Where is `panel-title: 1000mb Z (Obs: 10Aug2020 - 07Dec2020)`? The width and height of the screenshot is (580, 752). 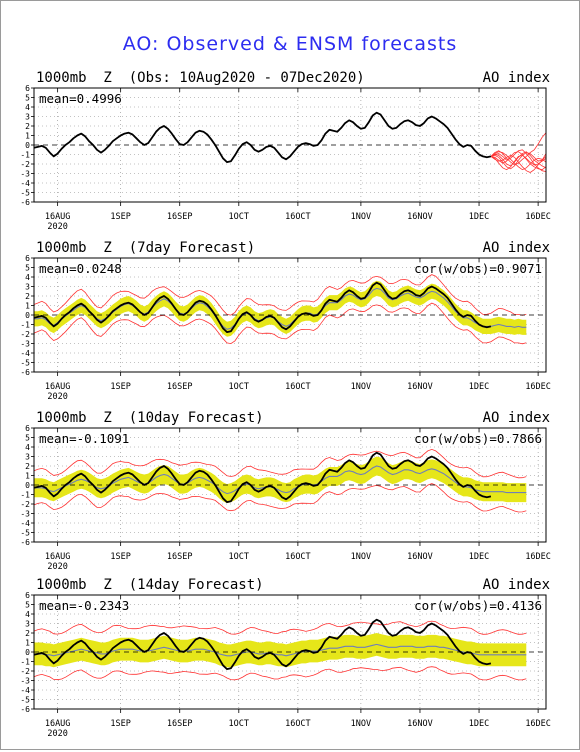 panel-title: 1000mb Z (Obs: 10Aug2020 - 07Dec2020) is located at coordinates (200, 78).